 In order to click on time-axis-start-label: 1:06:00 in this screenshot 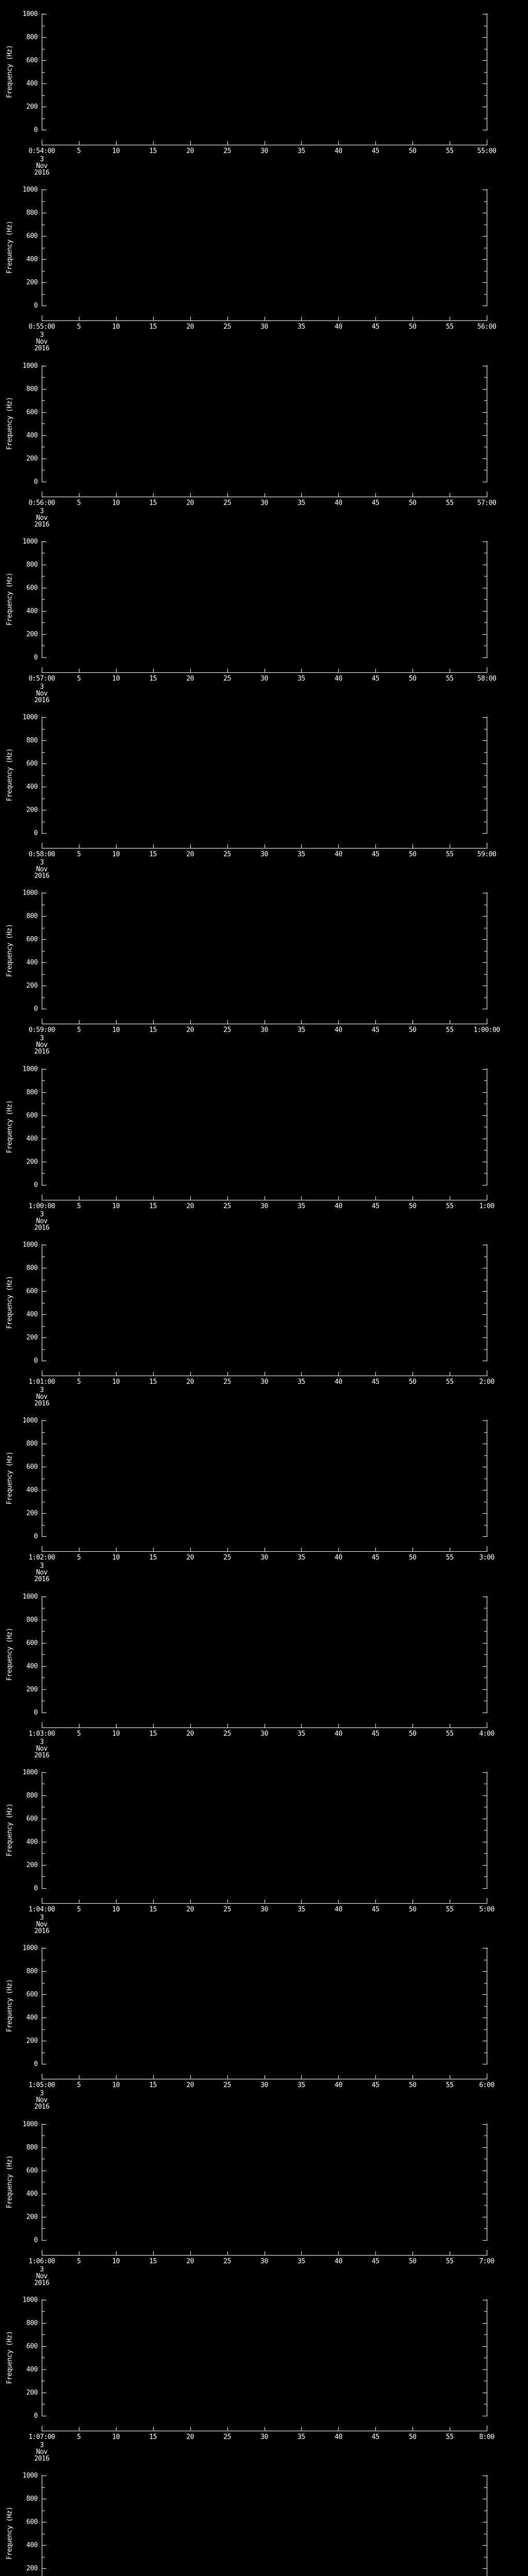, I will do `click(41, 2261)`.